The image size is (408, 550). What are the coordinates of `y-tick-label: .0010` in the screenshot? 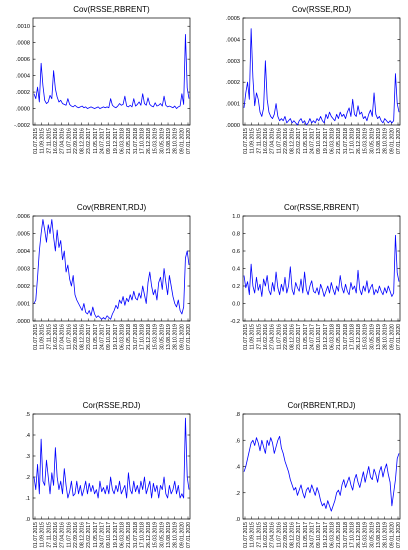 It's located at (23, 27).